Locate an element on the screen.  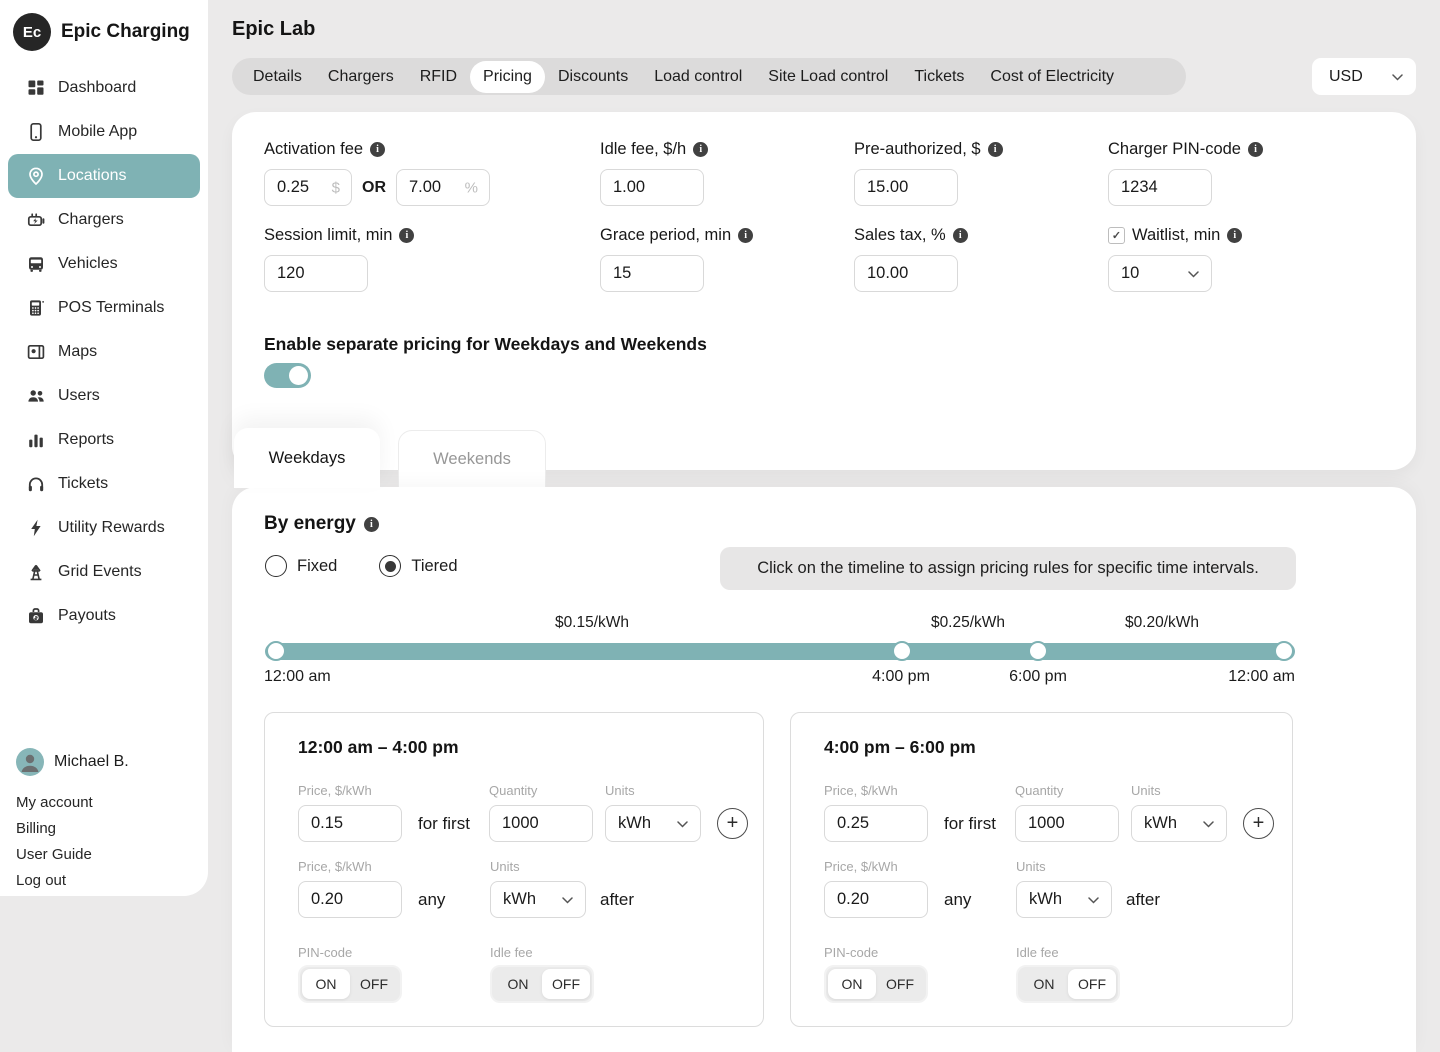
sidebar-item-label: Reports is located at coordinates (86, 439).